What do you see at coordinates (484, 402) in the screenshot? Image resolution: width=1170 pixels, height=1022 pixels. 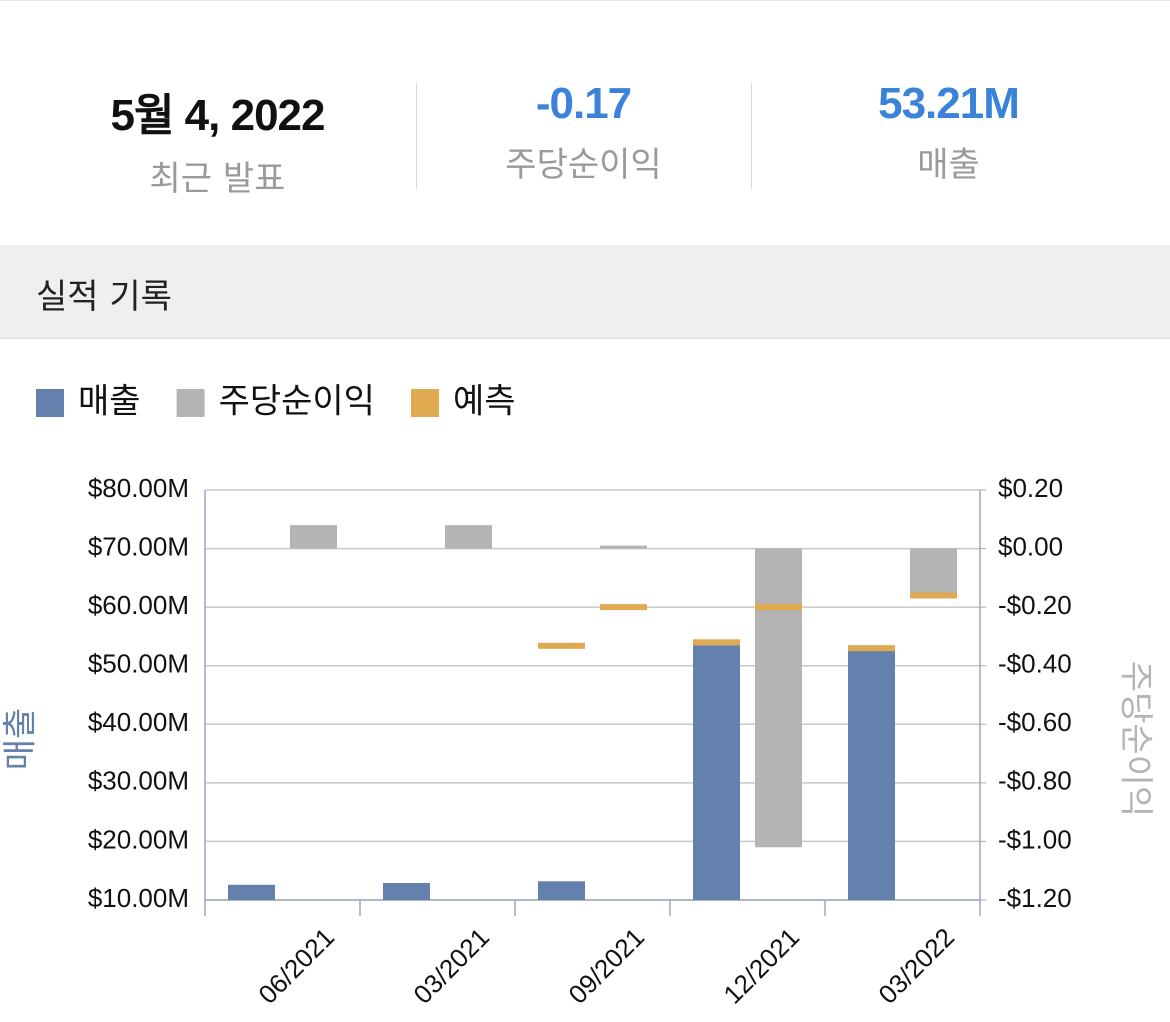 I see `legend-label: 예측` at bounding box center [484, 402].